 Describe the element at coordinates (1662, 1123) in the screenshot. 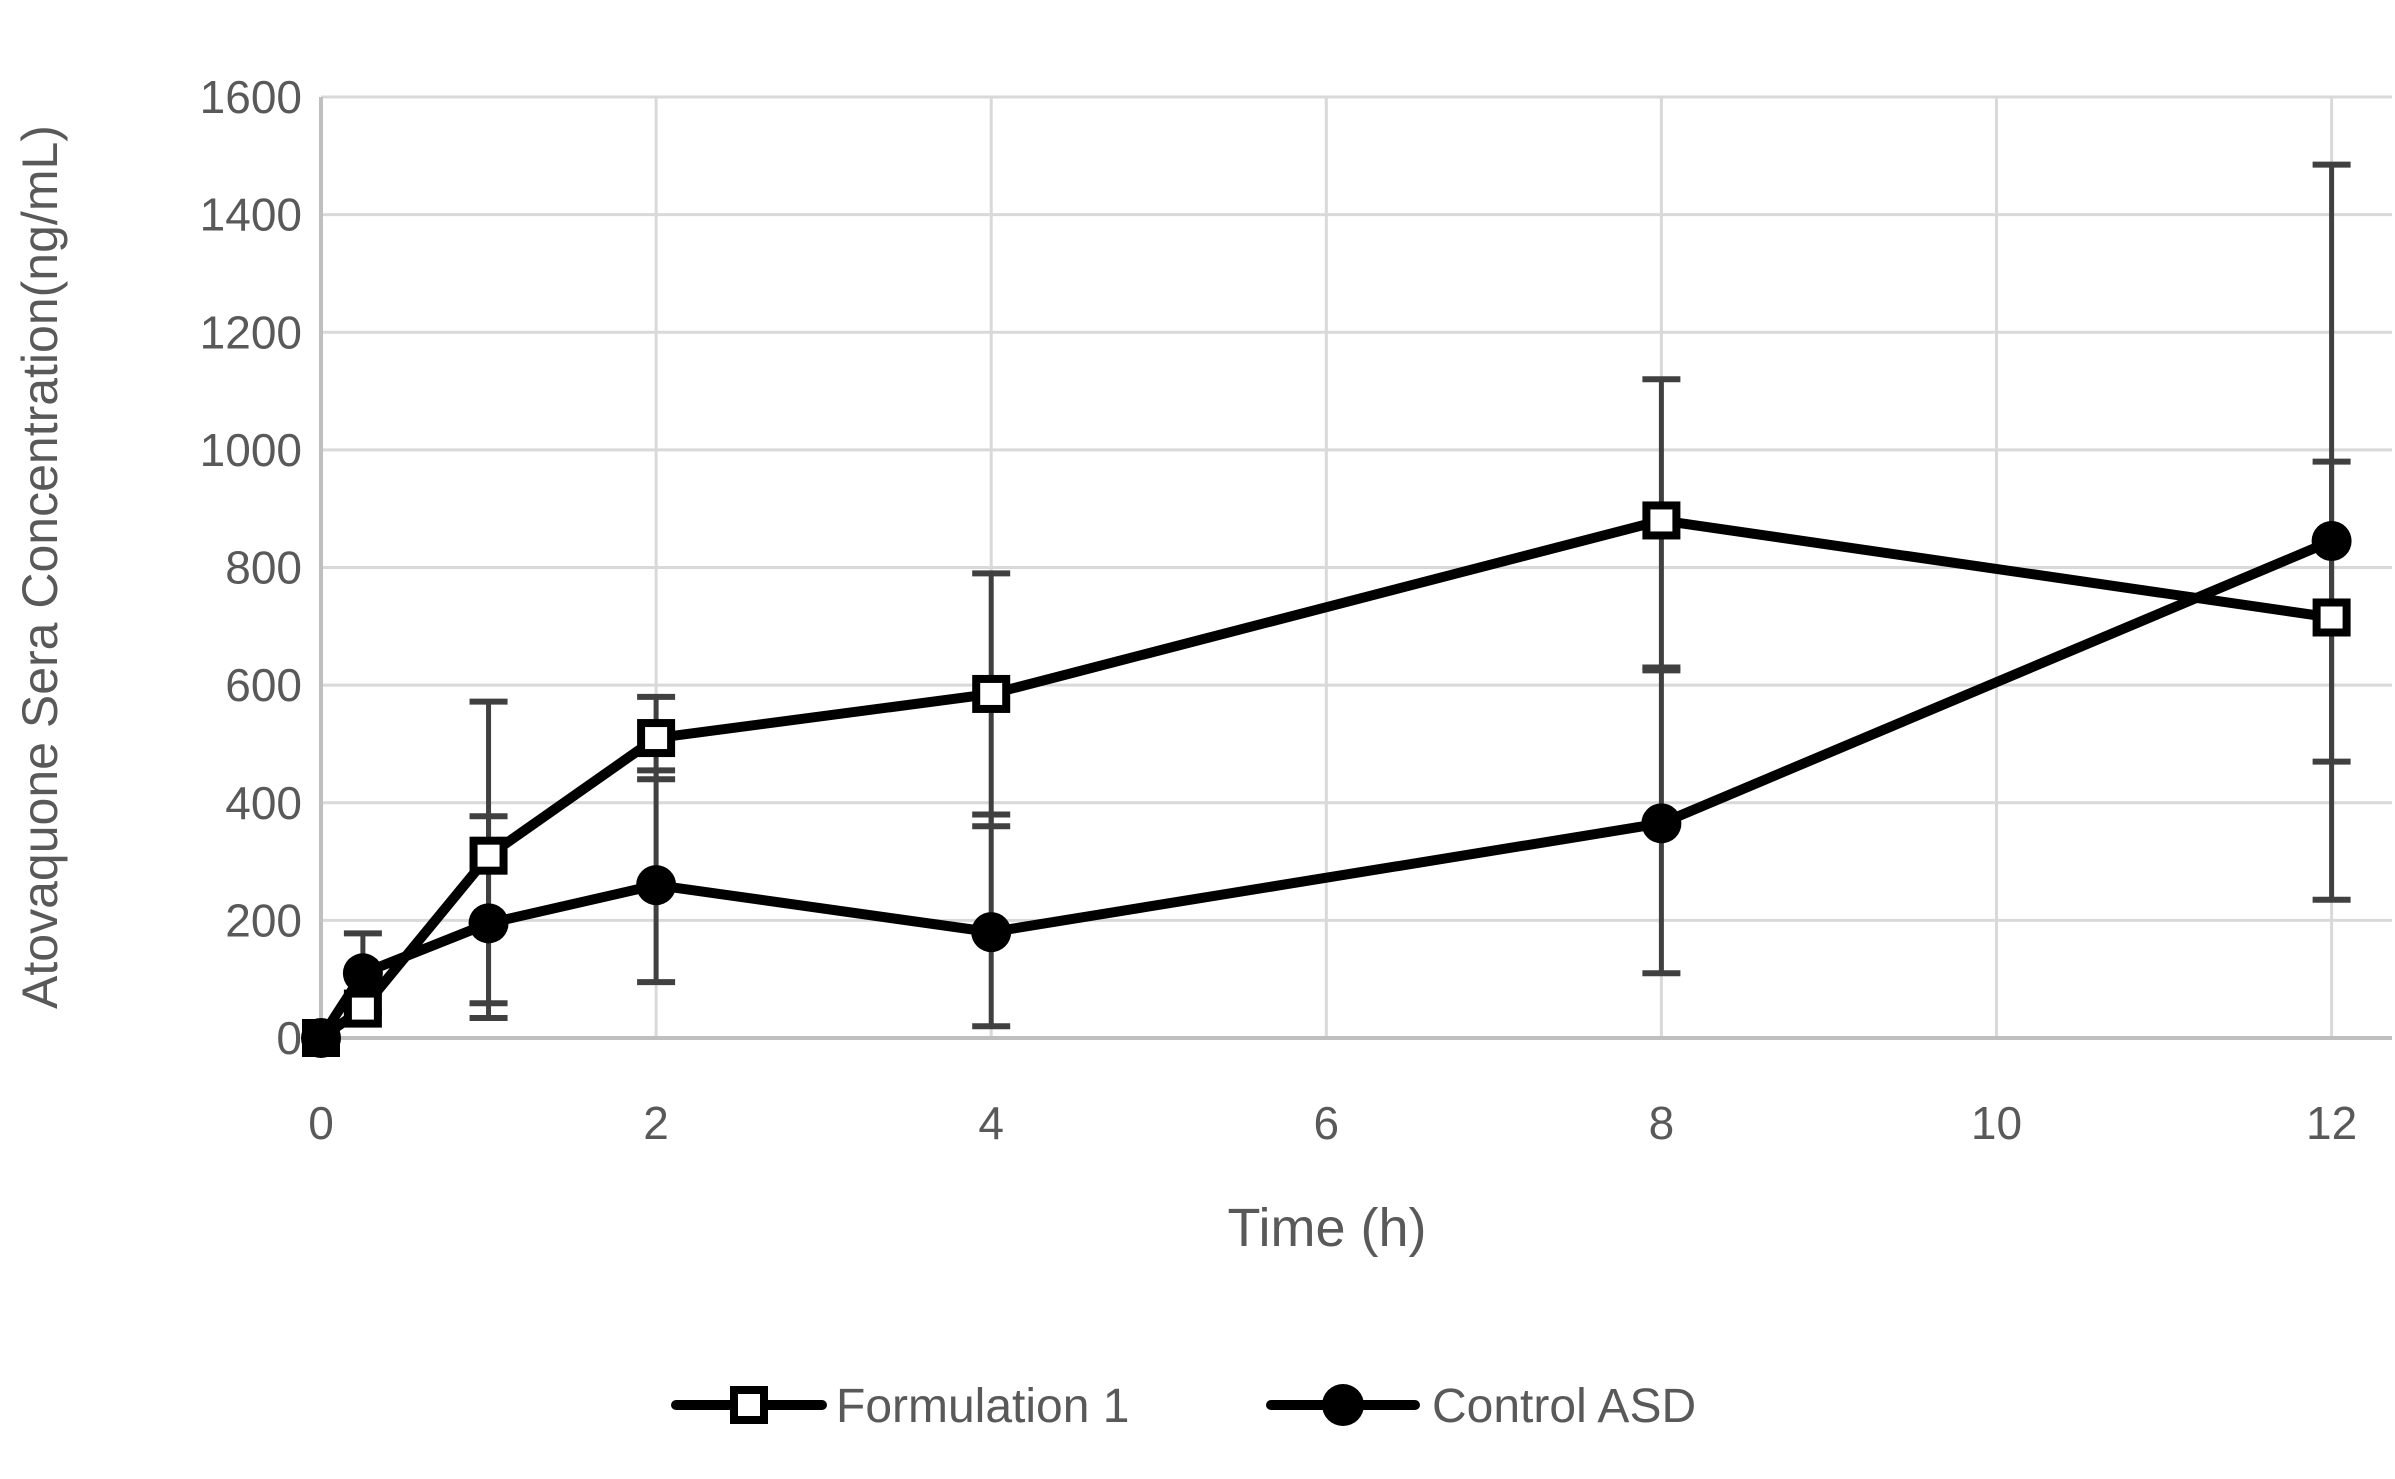

I see `x-tick-label: 8` at that location.